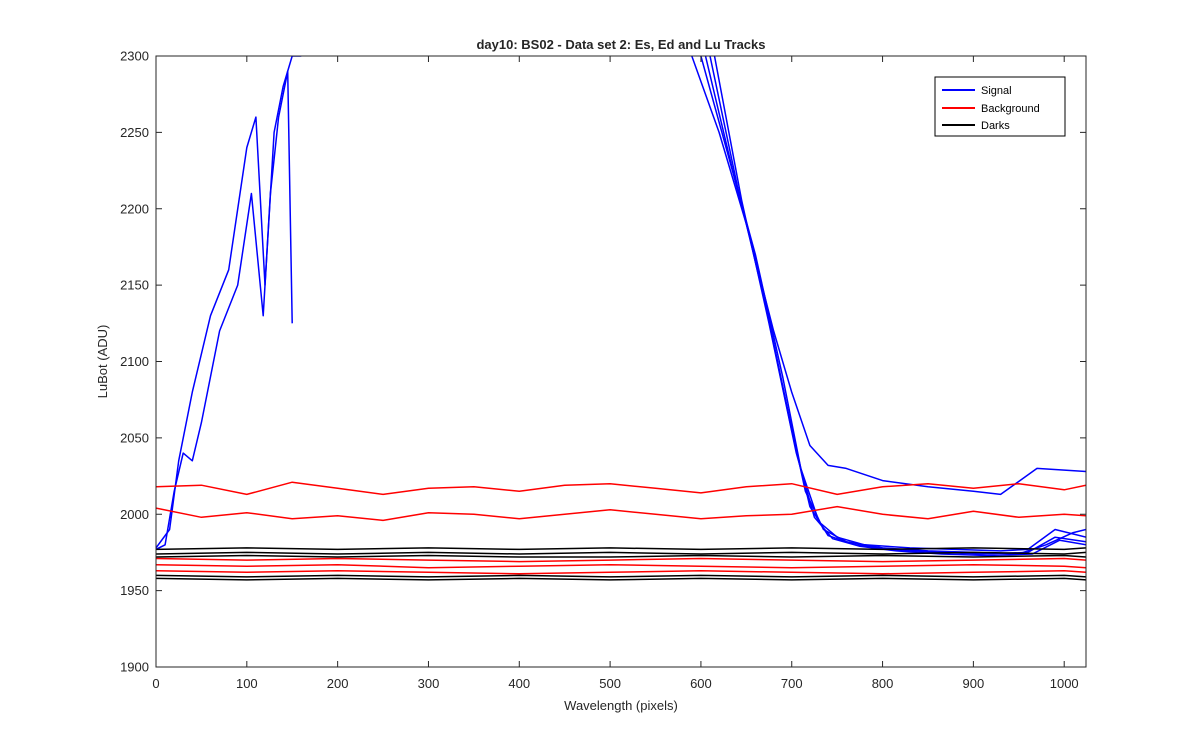 The image size is (1200, 755). I want to click on x-tick-label: 200, so click(338, 683).